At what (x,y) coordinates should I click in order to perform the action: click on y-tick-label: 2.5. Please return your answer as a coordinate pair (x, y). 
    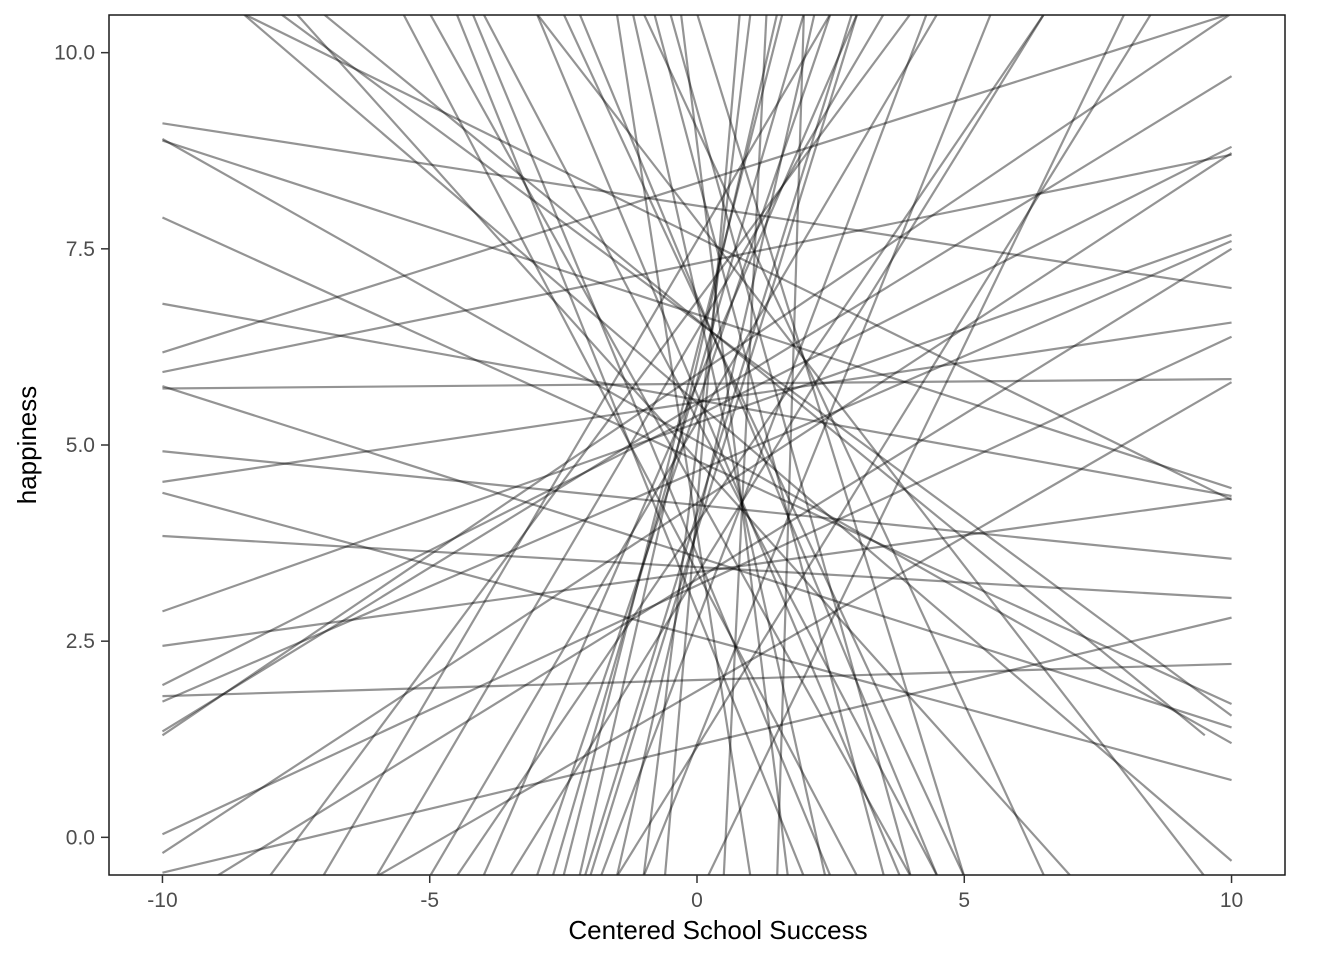
    Looking at the image, I should click on (80, 641).